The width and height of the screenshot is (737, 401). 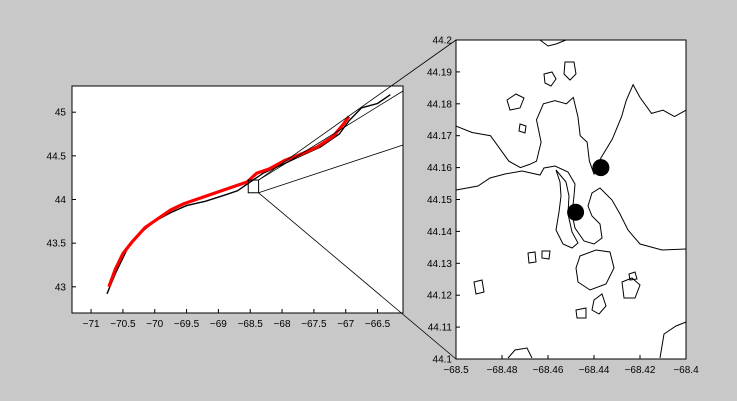 What do you see at coordinates (123, 324) in the screenshot?
I see `overview-x-tick-label: −70.5` at bounding box center [123, 324].